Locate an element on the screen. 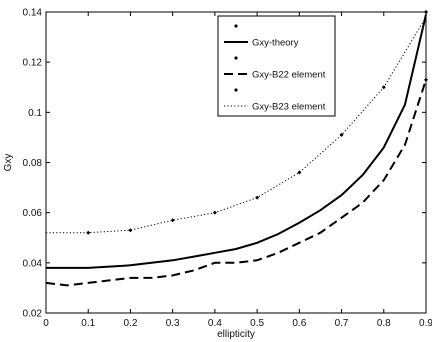 This screenshot has height=342, width=432. x-tick-label: 0.4 is located at coordinates (215, 323).